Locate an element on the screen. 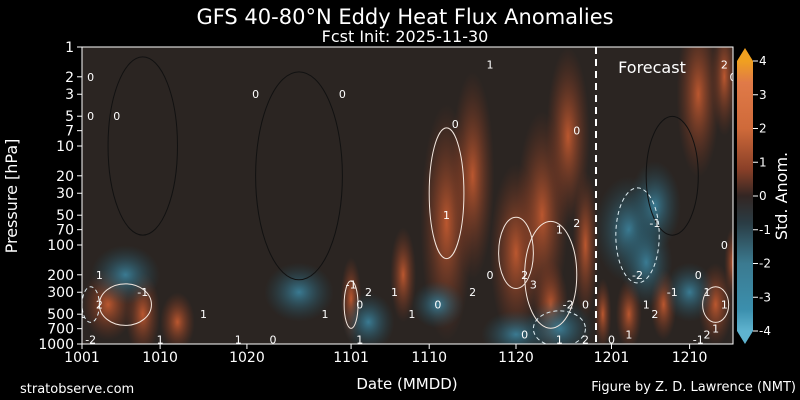 Image resolution: width=800 pixels, height=400 pixels. colorbar-tick-label: -2 is located at coordinates (765, 264).